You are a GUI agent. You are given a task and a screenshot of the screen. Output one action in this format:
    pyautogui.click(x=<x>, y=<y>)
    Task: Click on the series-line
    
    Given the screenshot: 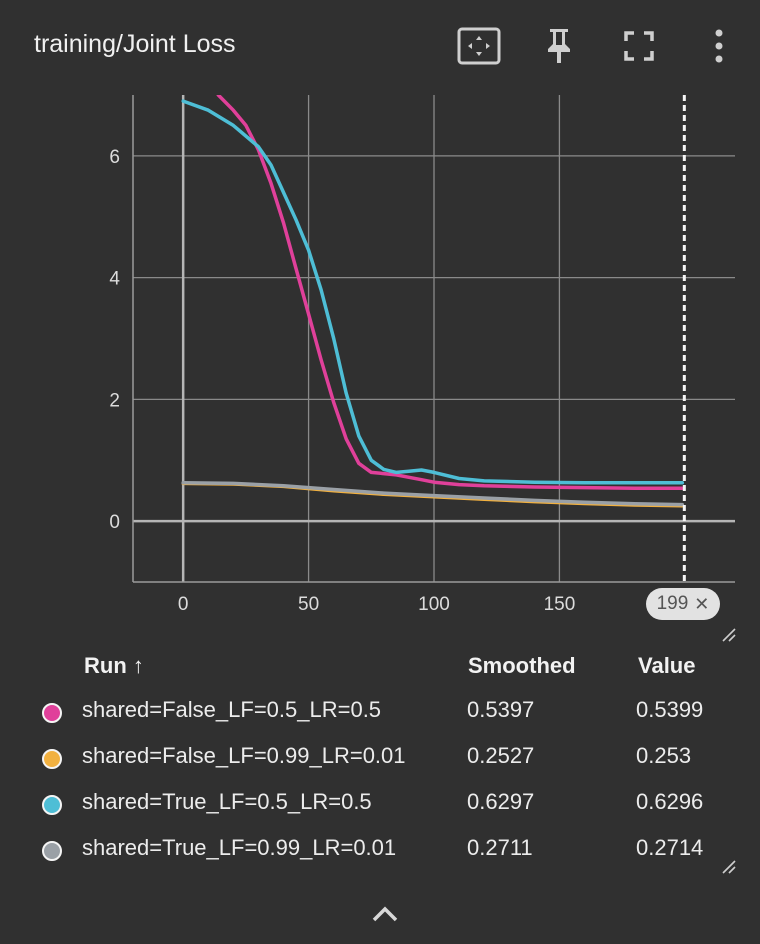 What is the action you would take?
    pyautogui.click(x=433, y=494)
    